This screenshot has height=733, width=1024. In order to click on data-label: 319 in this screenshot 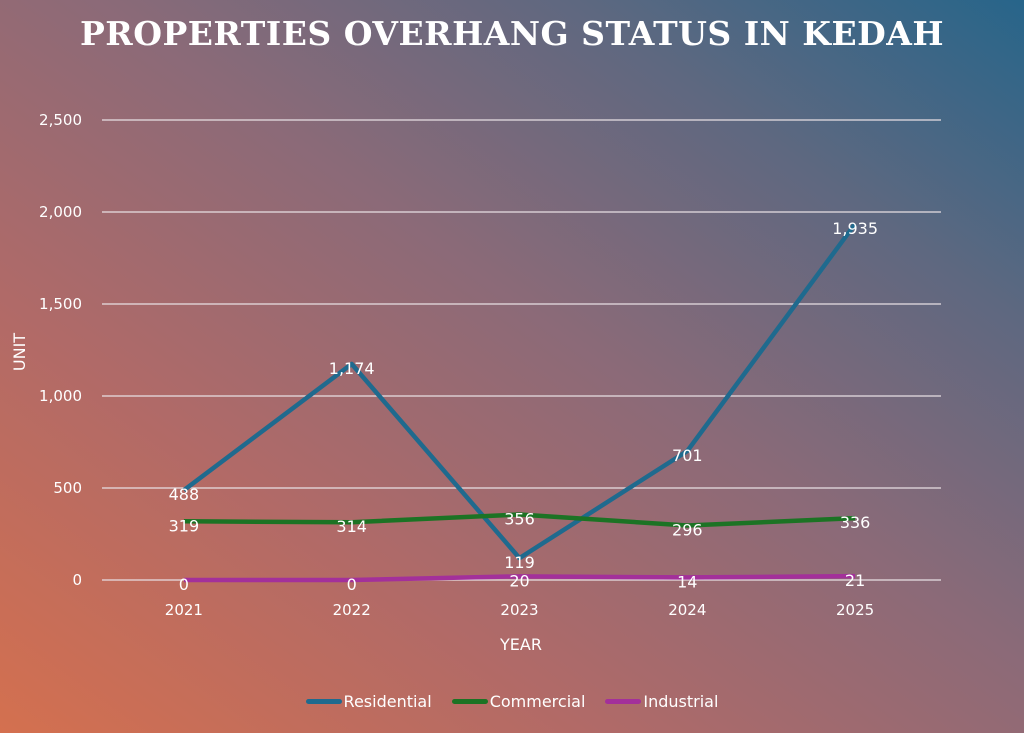, I will do `click(184, 525)`.